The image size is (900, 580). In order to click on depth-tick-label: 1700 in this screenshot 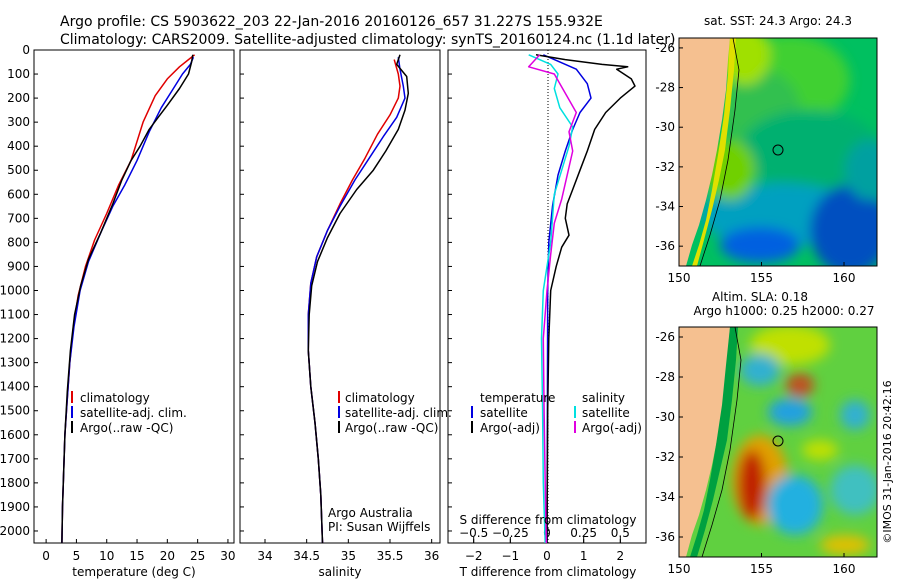, I will do `click(15, 459)`.